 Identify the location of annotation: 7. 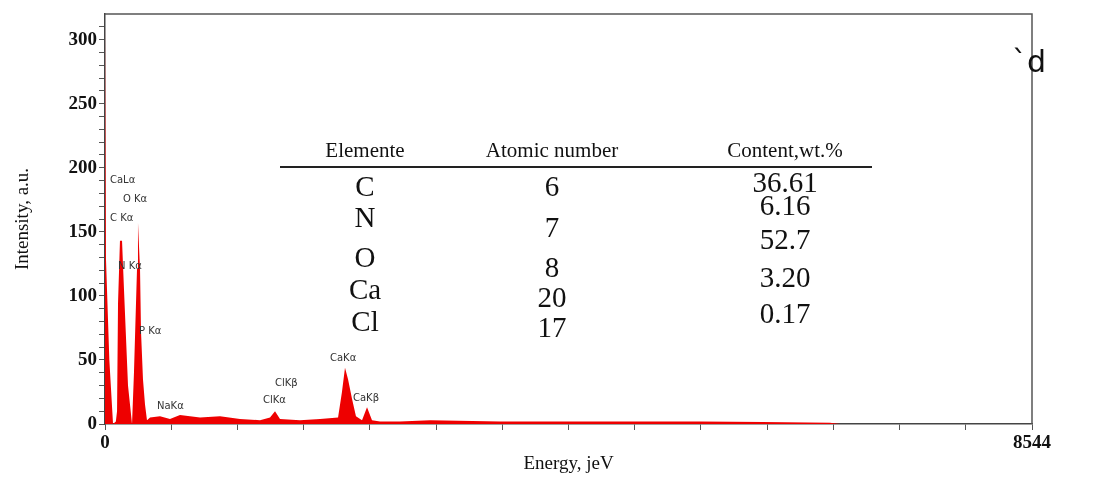
(552, 227).